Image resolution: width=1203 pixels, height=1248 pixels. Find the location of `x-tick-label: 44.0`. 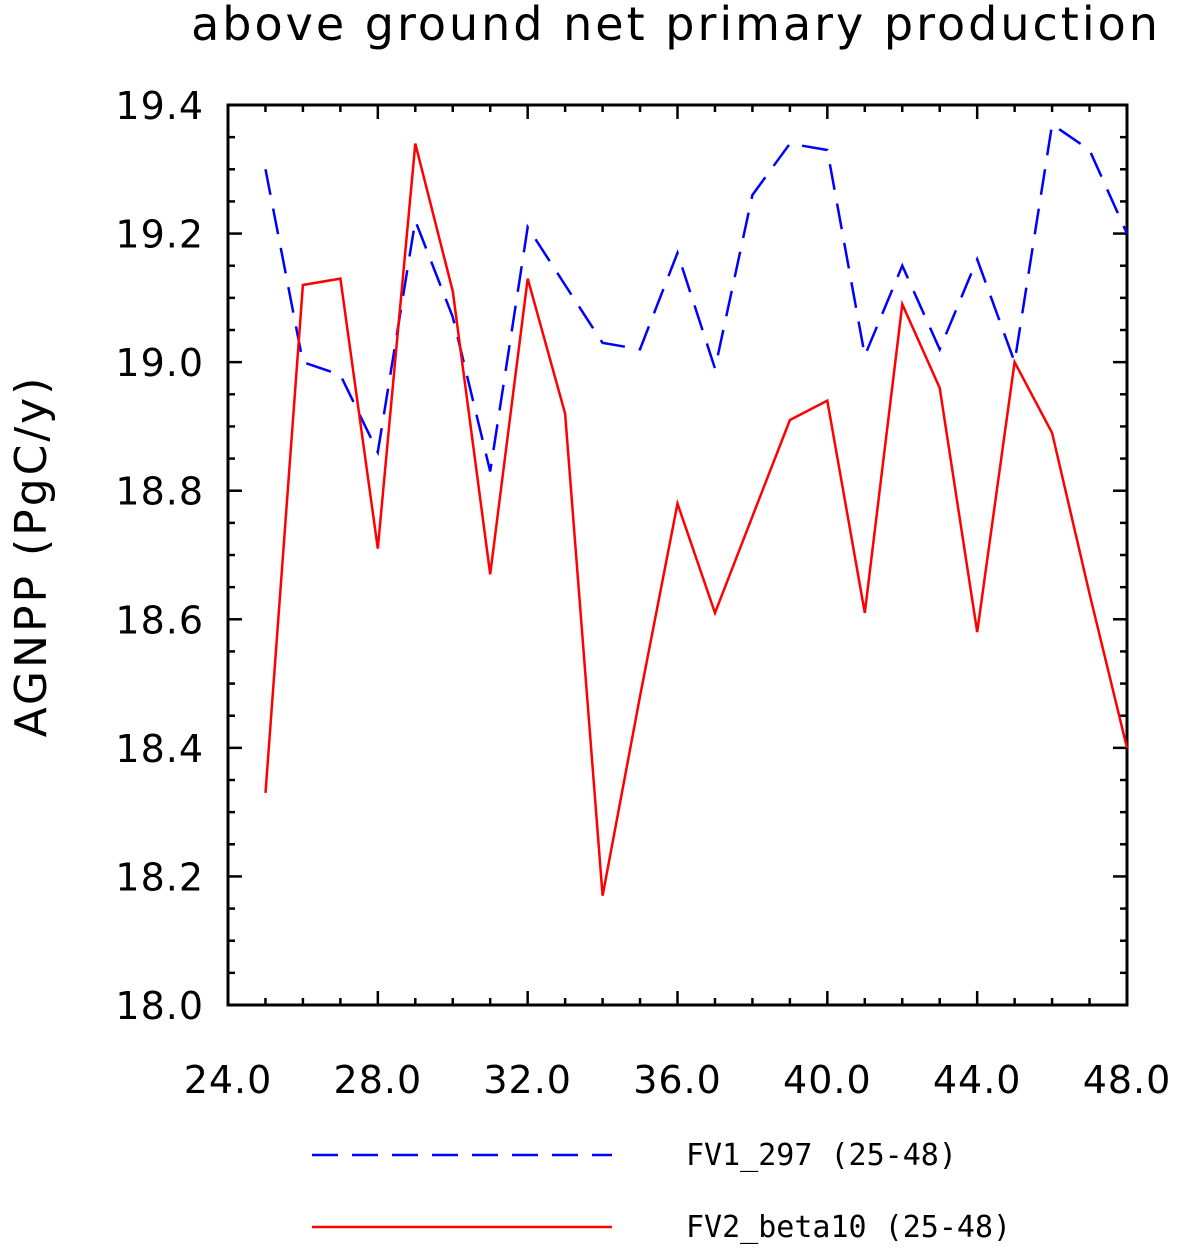

x-tick-label: 44.0 is located at coordinates (977, 1080).